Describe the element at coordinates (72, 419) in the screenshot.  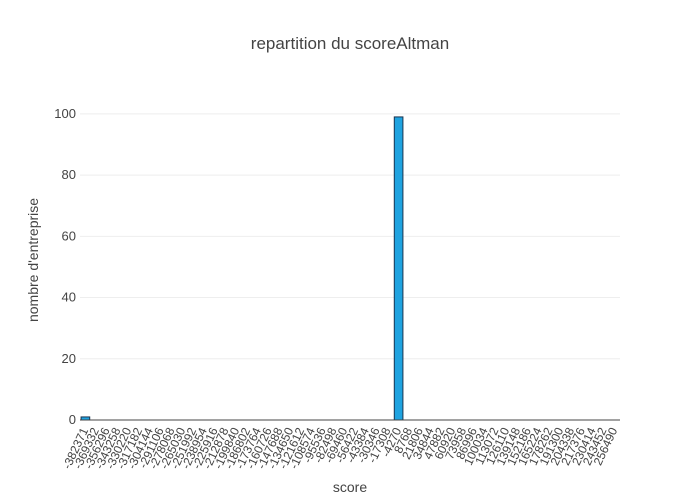
I see `y-tick-label: 0` at that location.